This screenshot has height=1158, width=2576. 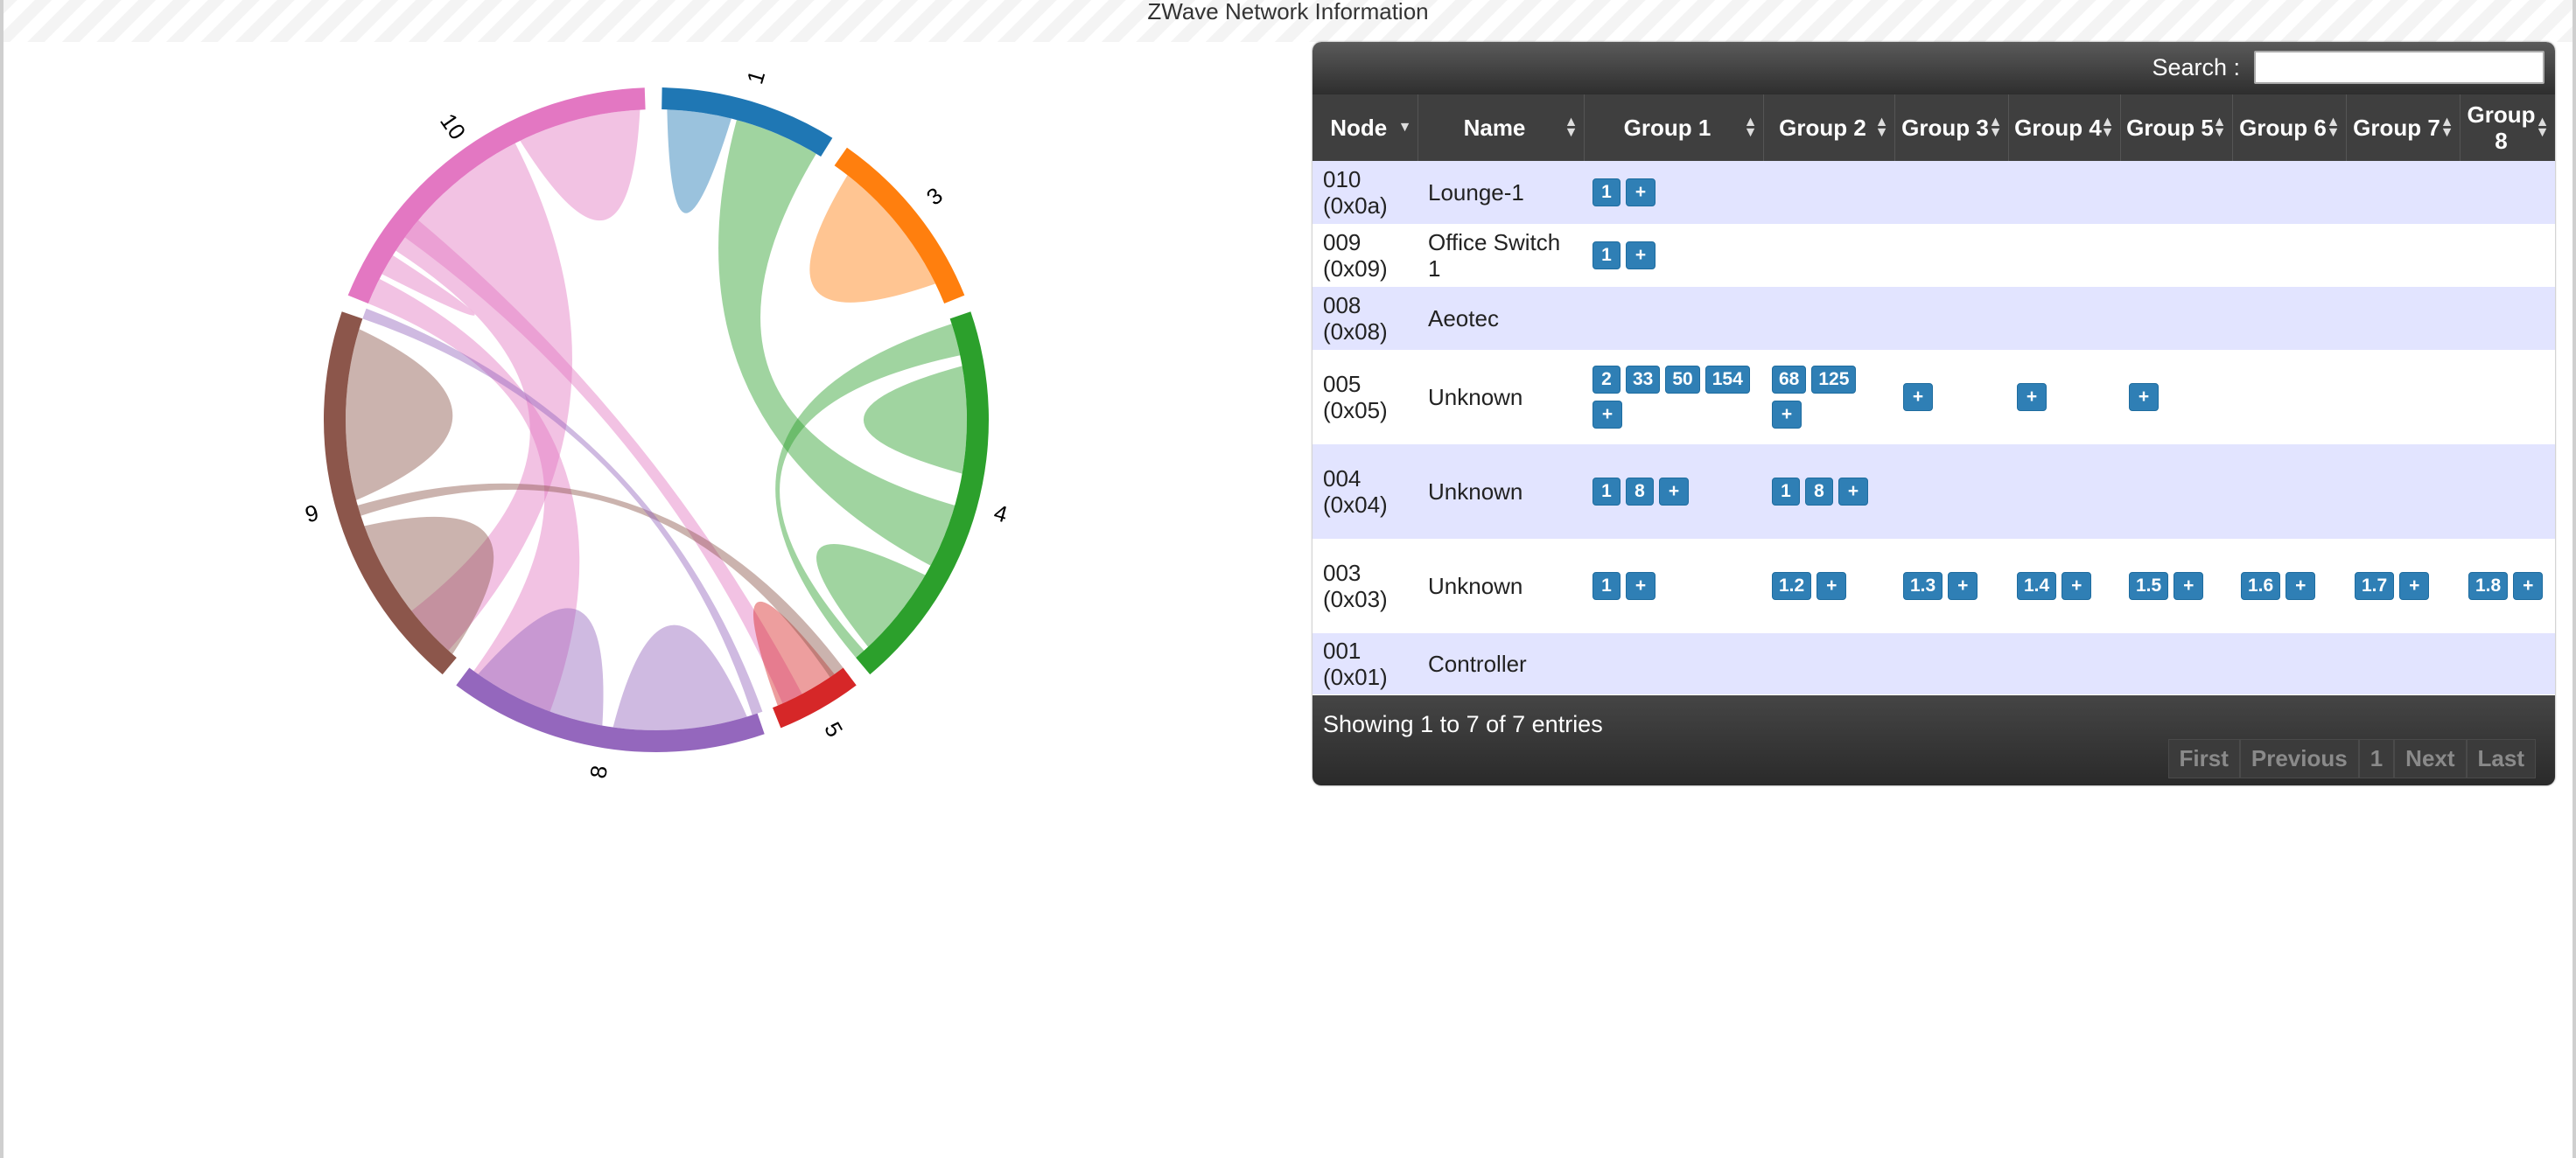 I want to click on pager-first-button: First, so click(x=2203, y=758).